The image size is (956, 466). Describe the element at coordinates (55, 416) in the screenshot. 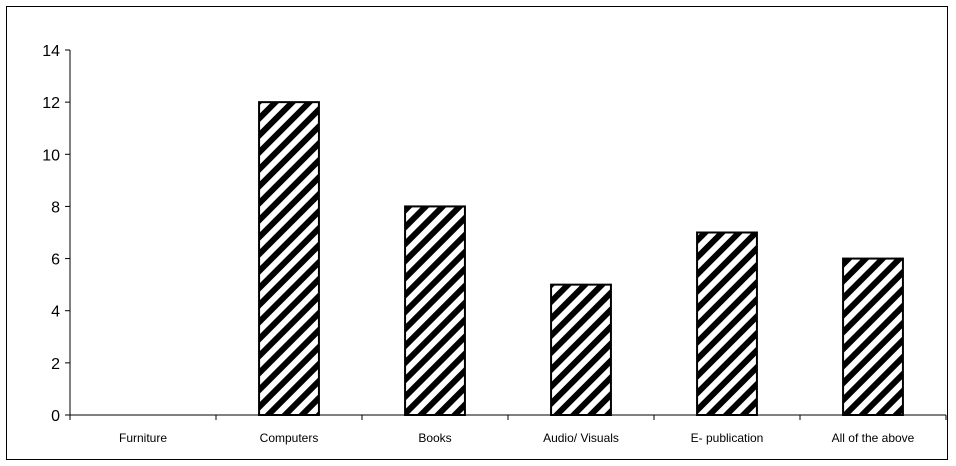

I see `y-tick-label: 0` at that location.